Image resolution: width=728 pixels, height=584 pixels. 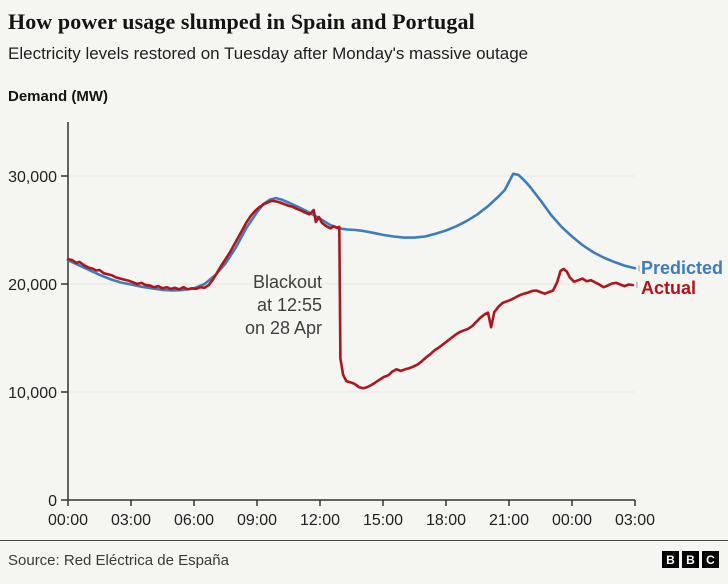 What do you see at coordinates (237, 305) in the screenshot?
I see `blackout-annotation: Blackout at 12:55 on 28 Apr` at bounding box center [237, 305].